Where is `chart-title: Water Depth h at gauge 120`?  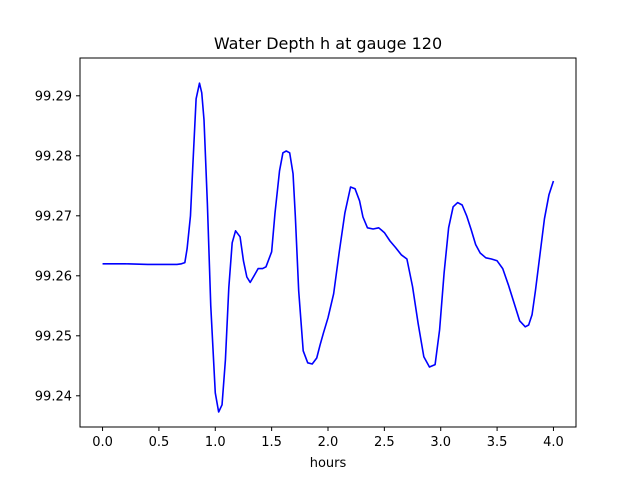
chart-title: Water Depth h at gauge 120 is located at coordinates (328, 43).